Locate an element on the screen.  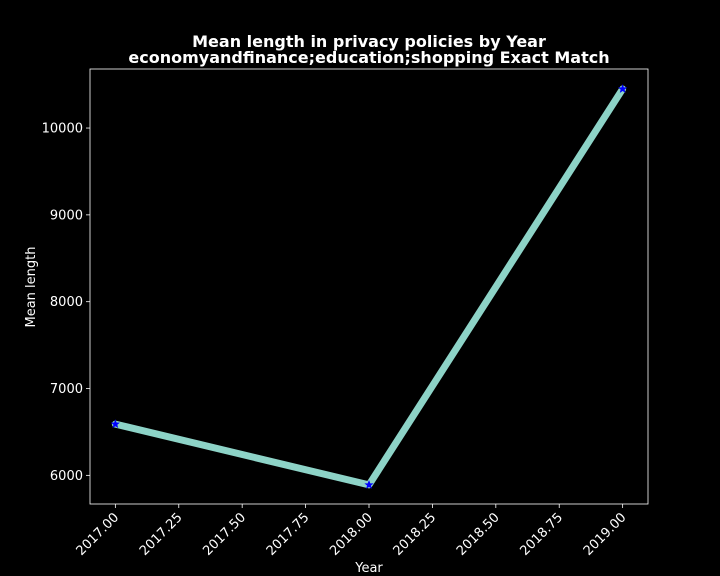
y-axis-ticks: 6000 7000 8000 9000 10000 is located at coordinates (66, 303).